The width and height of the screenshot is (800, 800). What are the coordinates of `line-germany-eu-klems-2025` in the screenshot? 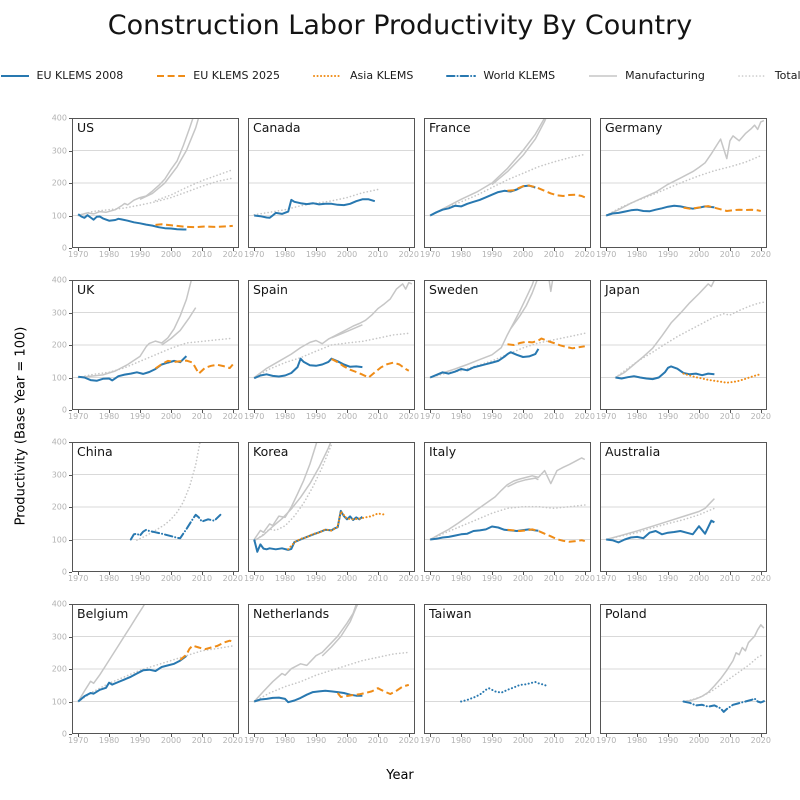 It's located at (722, 208).